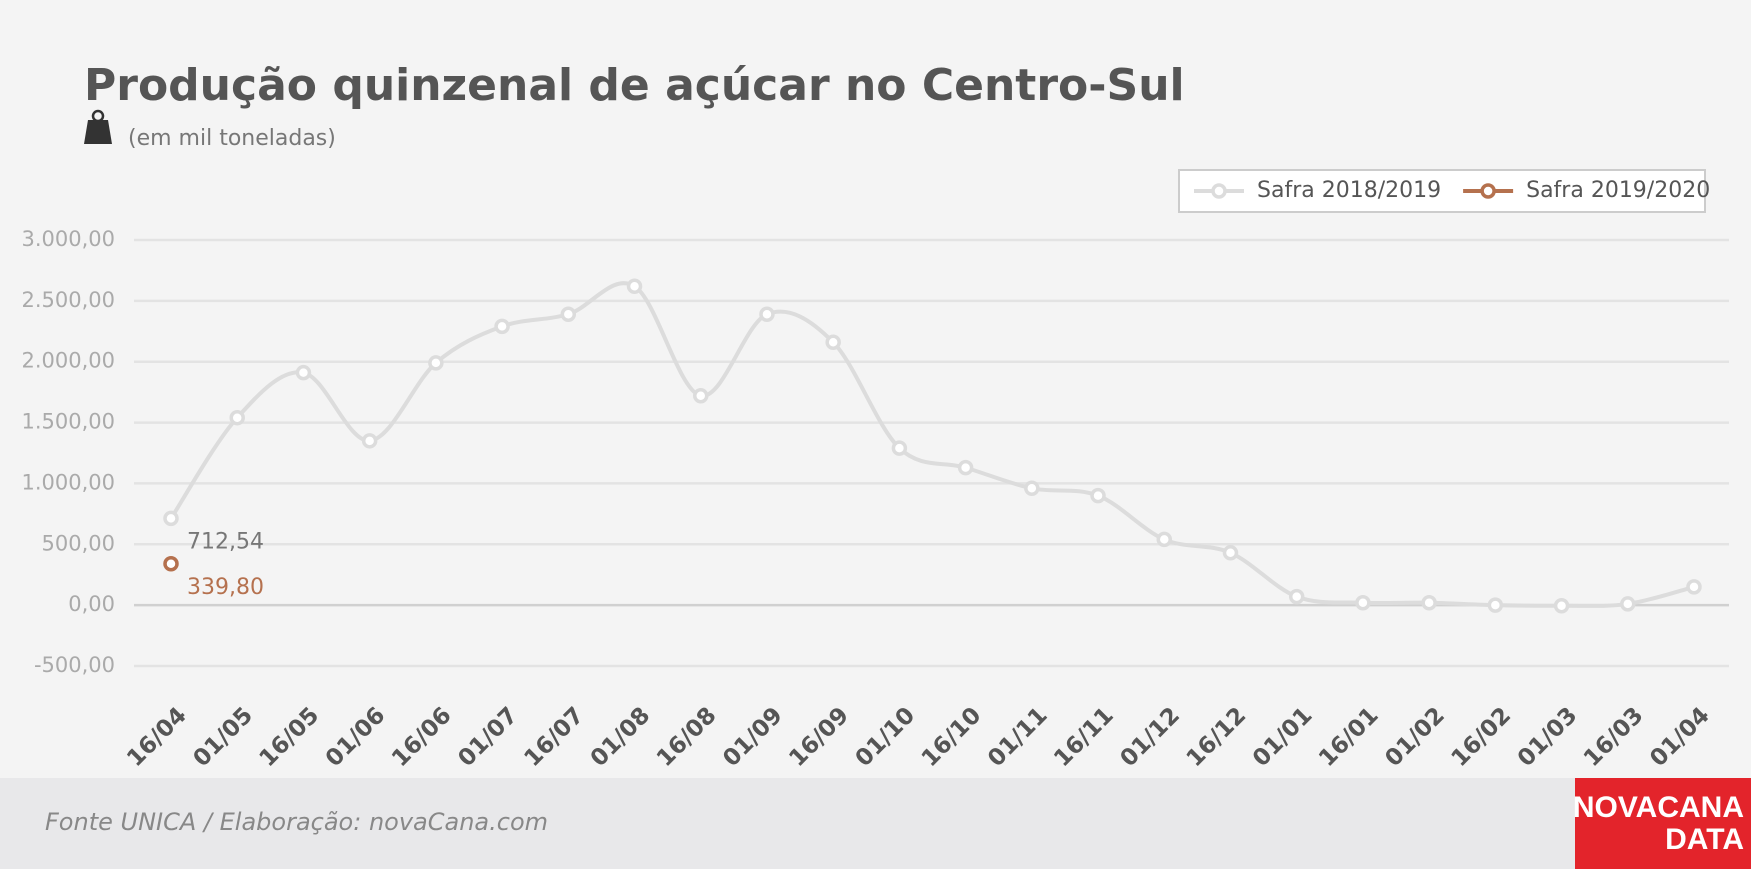 The height and width of the screenshot is (869, 1751). I want to click on legend-label: Safra 2019/2020, so click(1618, 190).